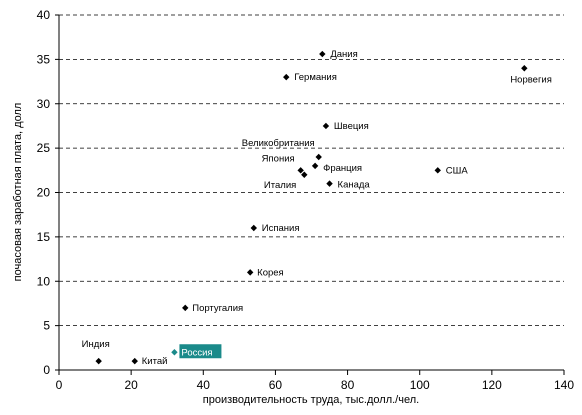 Image resolution: width=582 pixels, height=415 pixels. Describe the element at coordinates (44, 237) in the screenshot. I see `y-tick-label: 15` at that location.